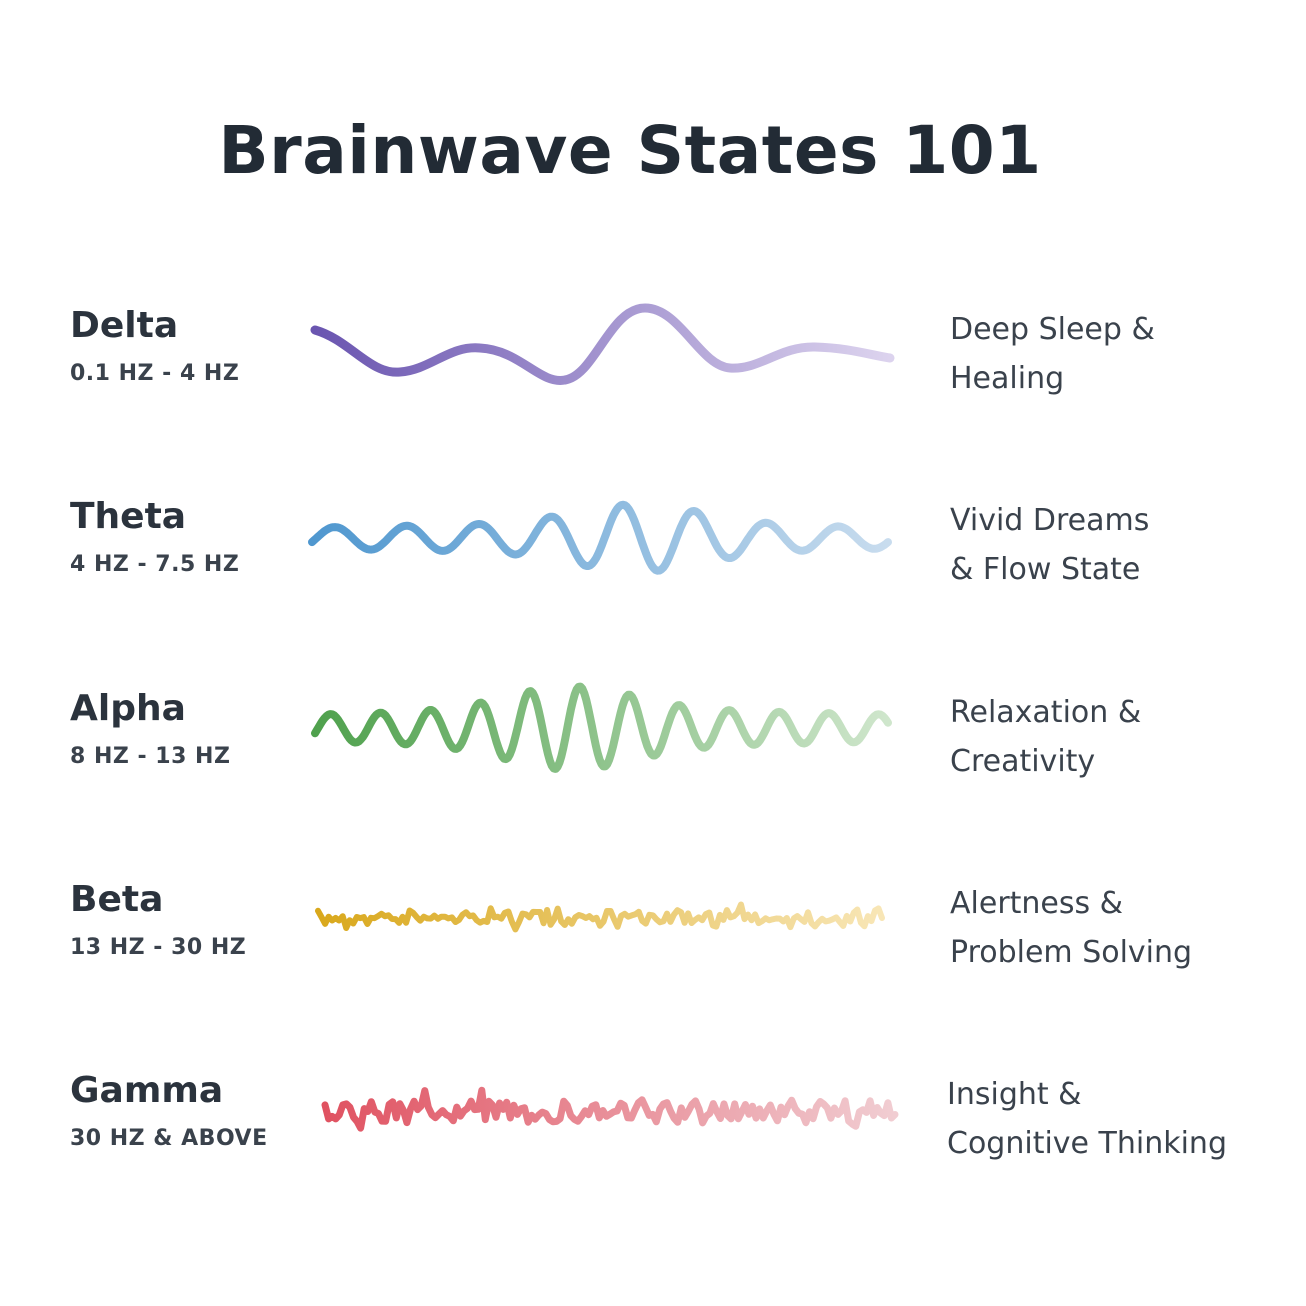  What do you see at coordinates (600, 917) in the screenshot?
I see `beta-wave` at bounding box center [600, 917].